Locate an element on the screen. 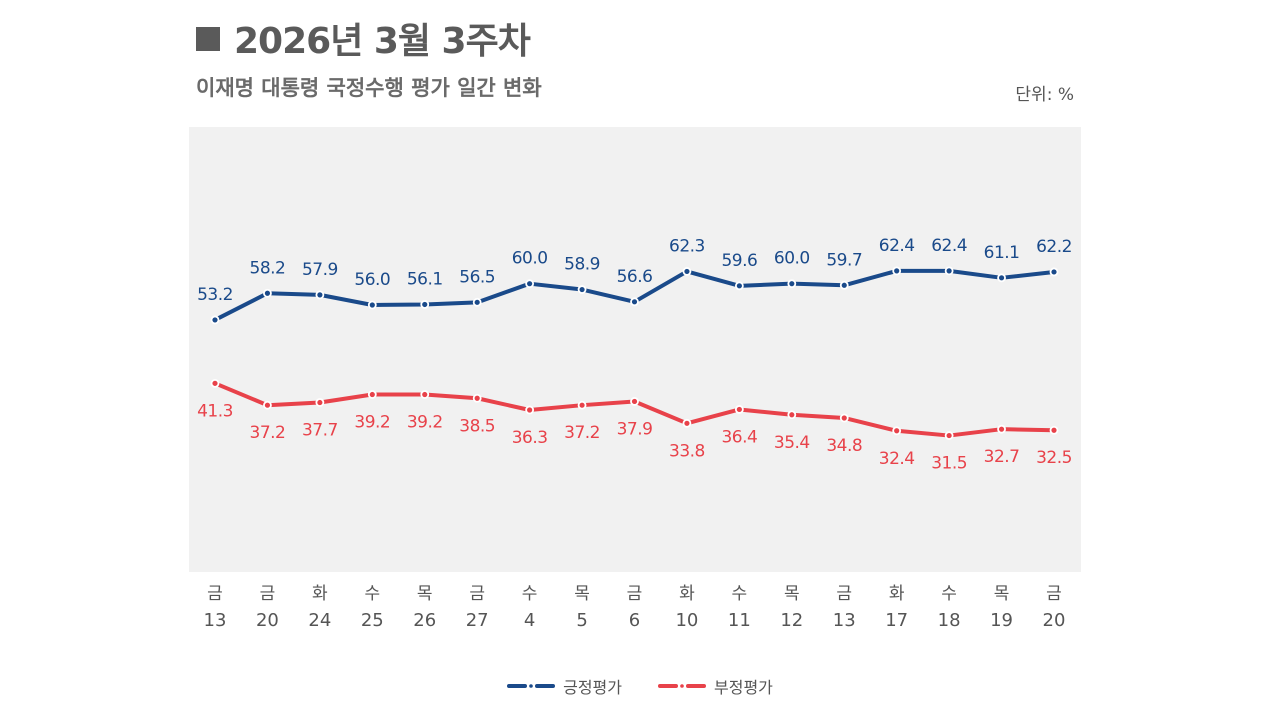 The width and height of the screenshot is (1280, 720). data-label: 32.5 is located at coordinates (1054, 458).